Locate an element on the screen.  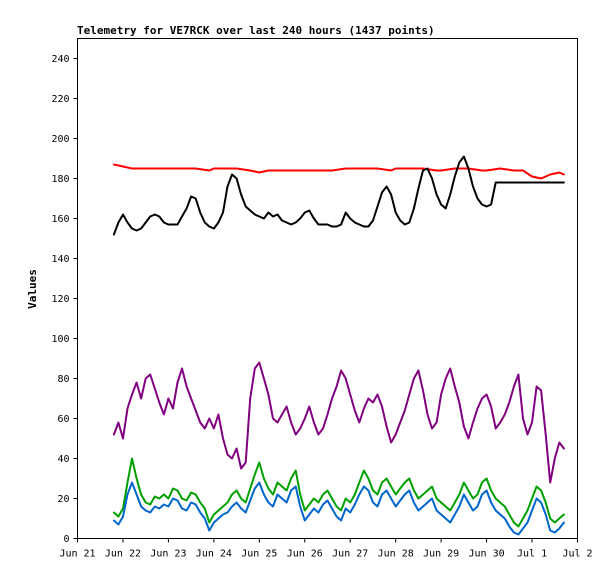
y-tick-label: 220 is located at coordinates (60, 99).